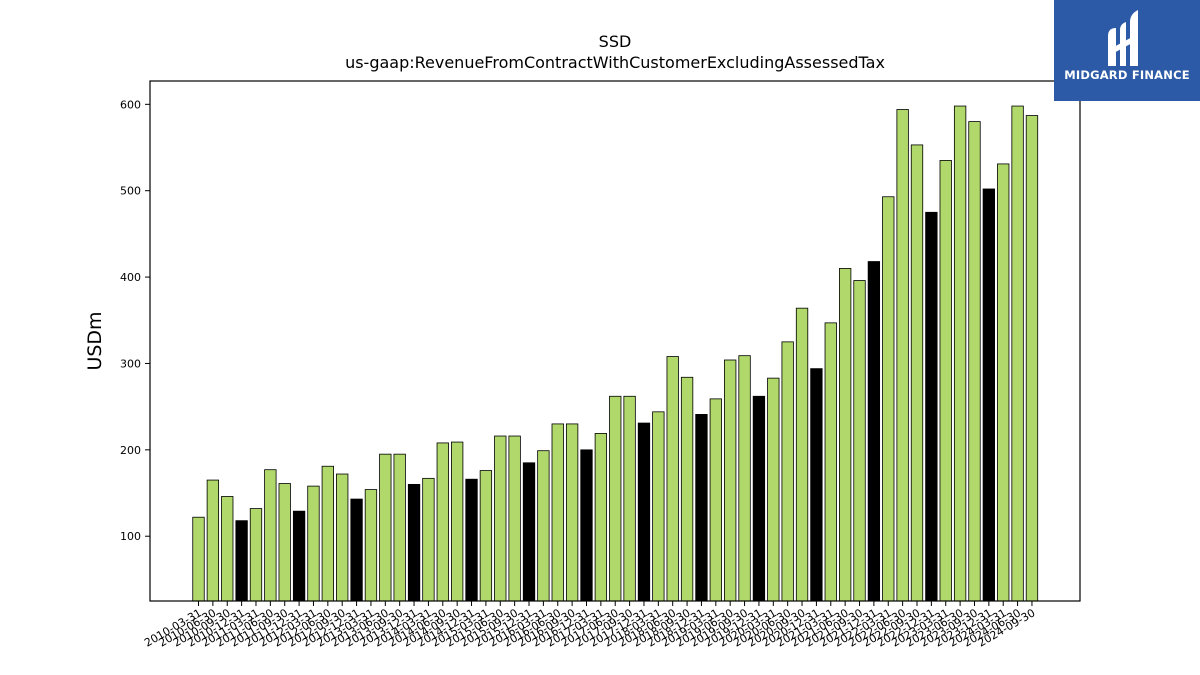 The height and width of the screenshot is (675, 1200). What do you see at coordinates (130, 191) in the screenshot?
I see `y-tick-label: 500` at bounding box center [130, 191].